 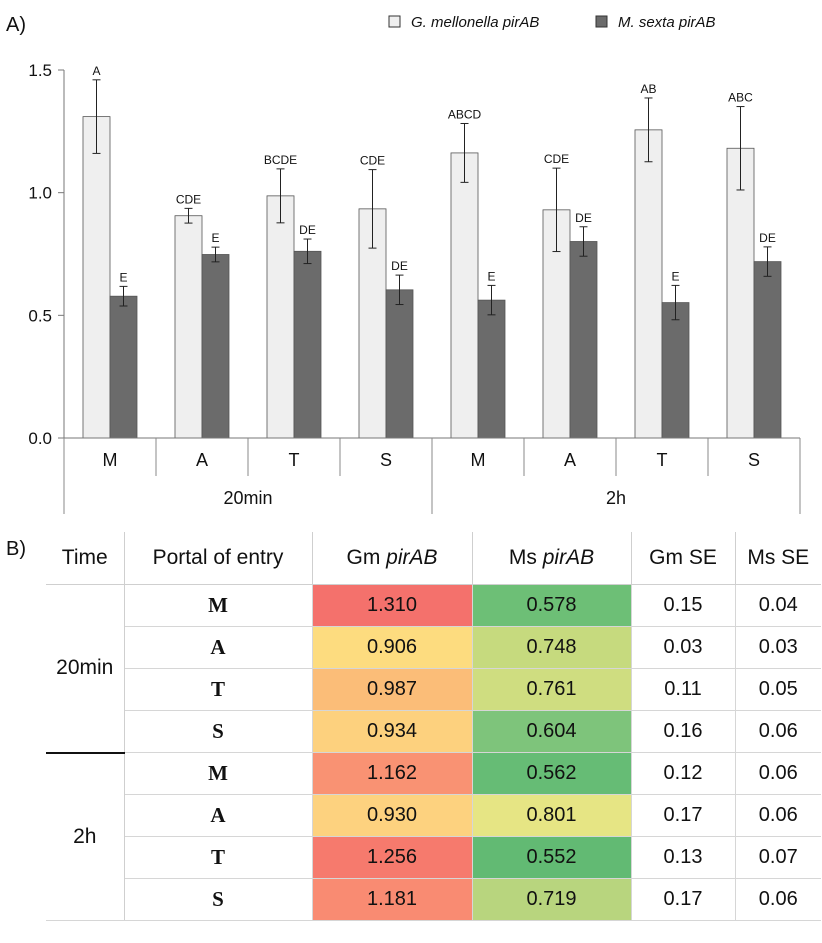 What do you see at coordinates (16, 25) in the screenshot?
I see `panel-a-label: A)` at bounding box center [16, 25].